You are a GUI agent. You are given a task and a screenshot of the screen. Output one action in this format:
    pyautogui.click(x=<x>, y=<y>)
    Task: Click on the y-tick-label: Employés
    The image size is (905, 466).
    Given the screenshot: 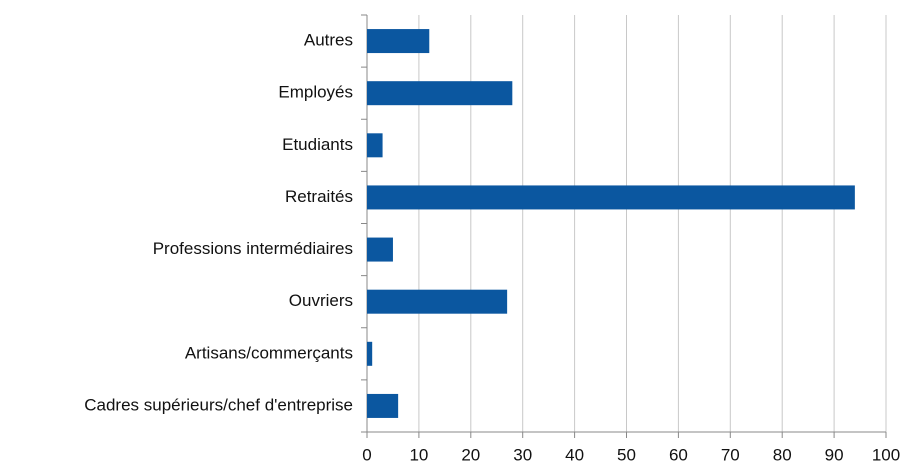 What is the action you would take?
    pyautogui.click(x=315, y=92)
    